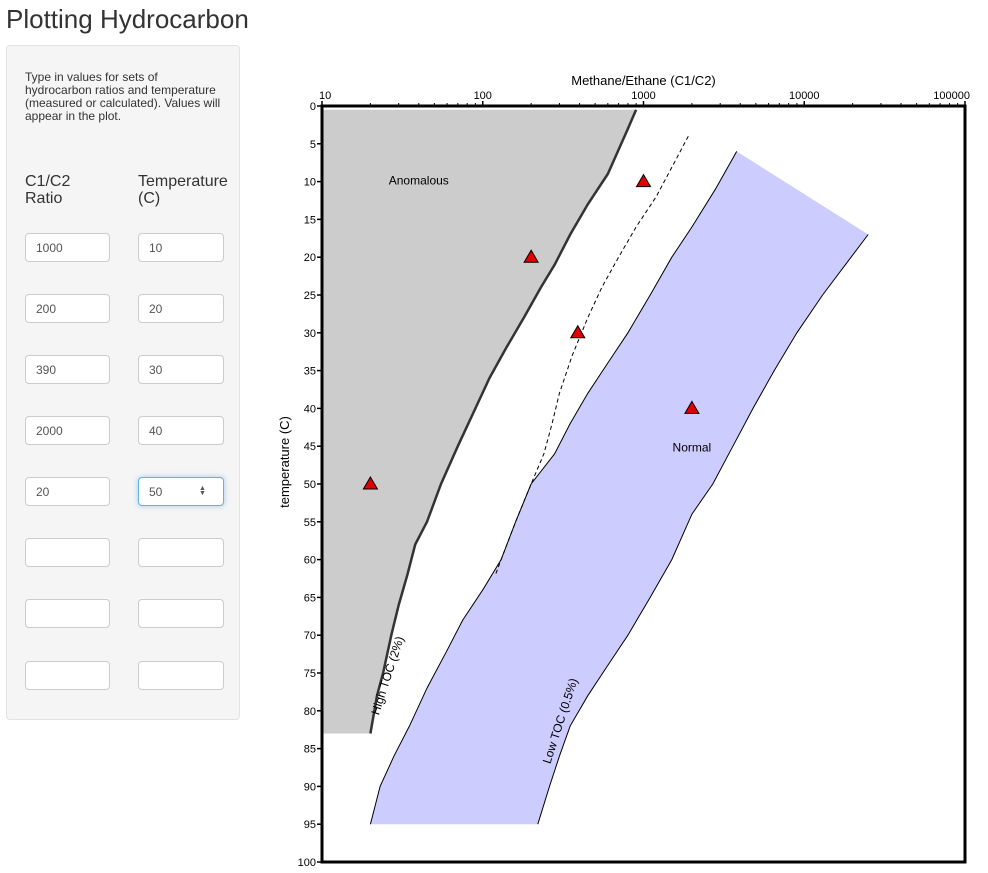  I want to click on column-header-temperature-line2: (C), so click(149, 198).